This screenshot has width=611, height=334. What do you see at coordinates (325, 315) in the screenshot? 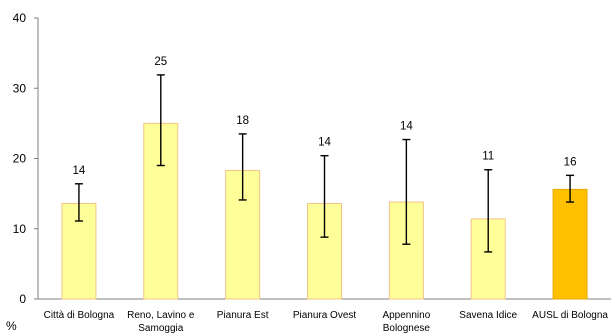
I see `category-label: Pianura Ovest` at bounding box center [325, 315].